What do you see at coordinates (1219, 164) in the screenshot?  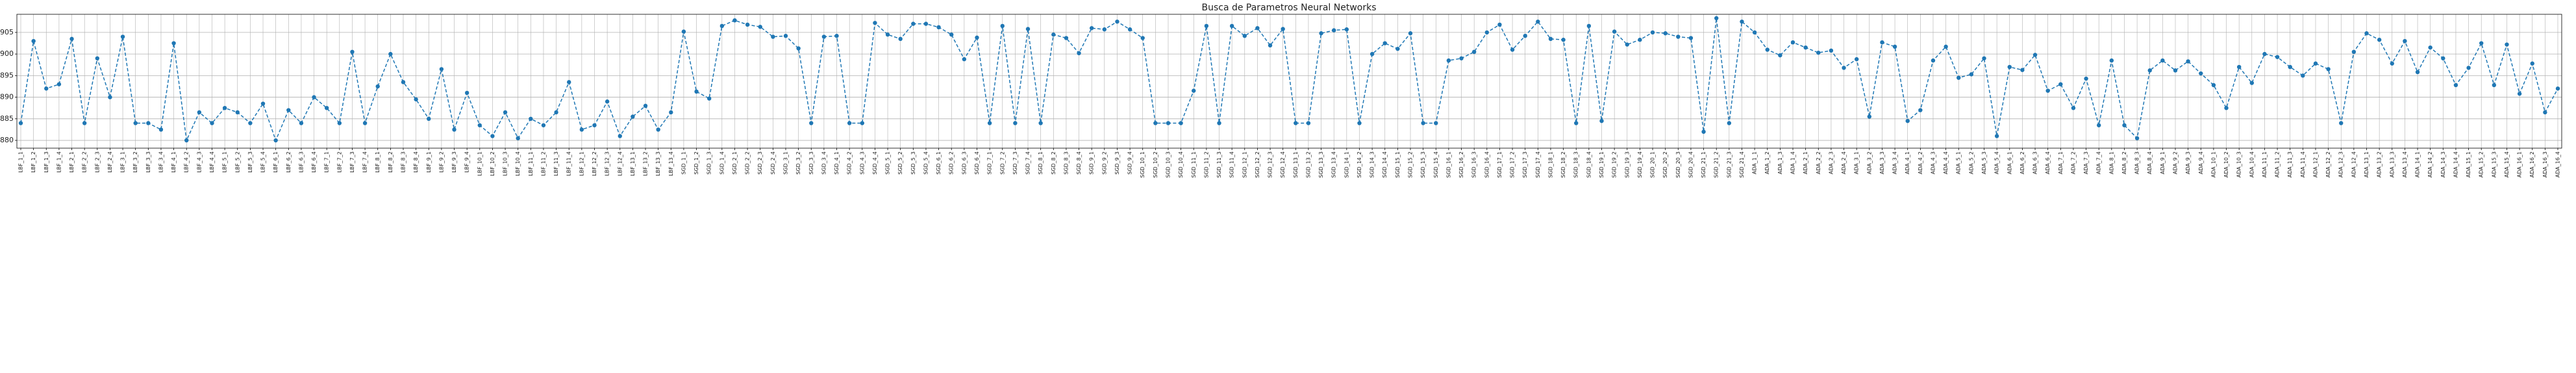 I see `x-tick-label: SGD_11_3` at bounding box center [1219, 164].